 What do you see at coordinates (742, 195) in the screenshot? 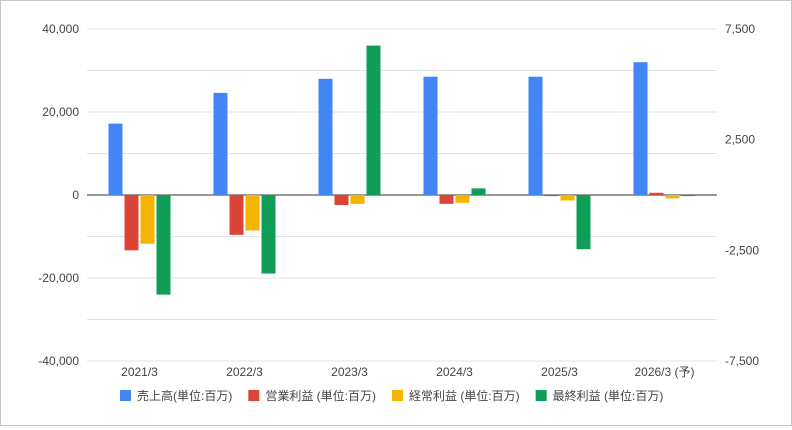
I see `right-axis-ticks: 7,500 2,500 -2,500 -7,500` at bounding box center [742, 195].